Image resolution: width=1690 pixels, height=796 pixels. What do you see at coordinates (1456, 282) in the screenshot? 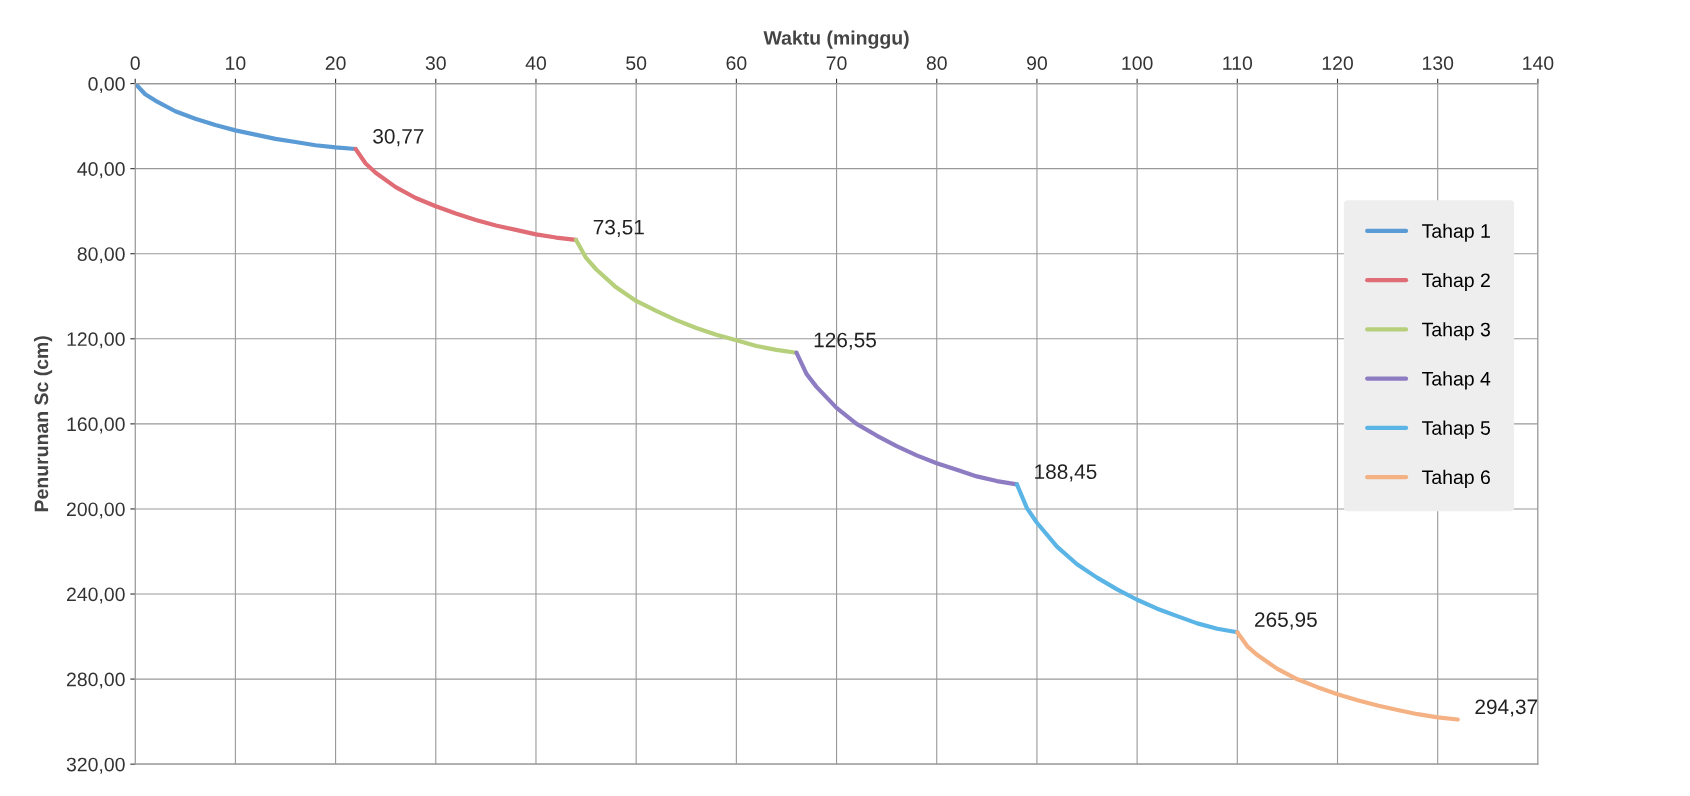
I see `legend-label: Tahap 2` at bounding box center [1456, 282].